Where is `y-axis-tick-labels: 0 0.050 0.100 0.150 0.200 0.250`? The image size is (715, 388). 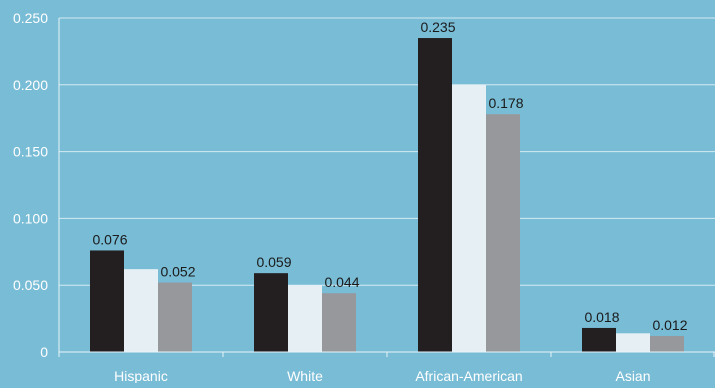 y-axis-tick-labels: 0 0.050 0.100 0.150 0.200 0.250 is located at coordinates (30, 185).